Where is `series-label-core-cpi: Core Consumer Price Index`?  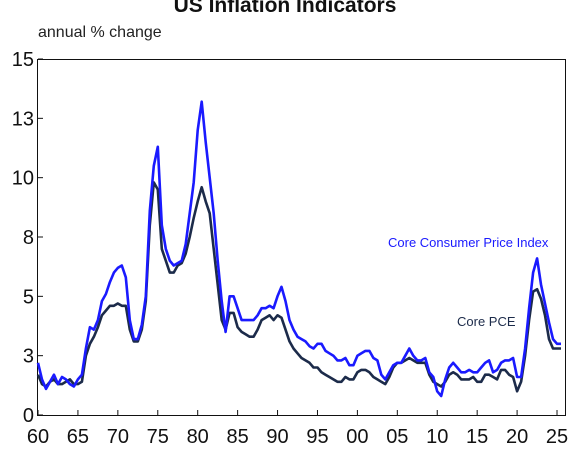 series-label-core-cpi: Core Consumer Price Index is located at coordinates (468, 242).